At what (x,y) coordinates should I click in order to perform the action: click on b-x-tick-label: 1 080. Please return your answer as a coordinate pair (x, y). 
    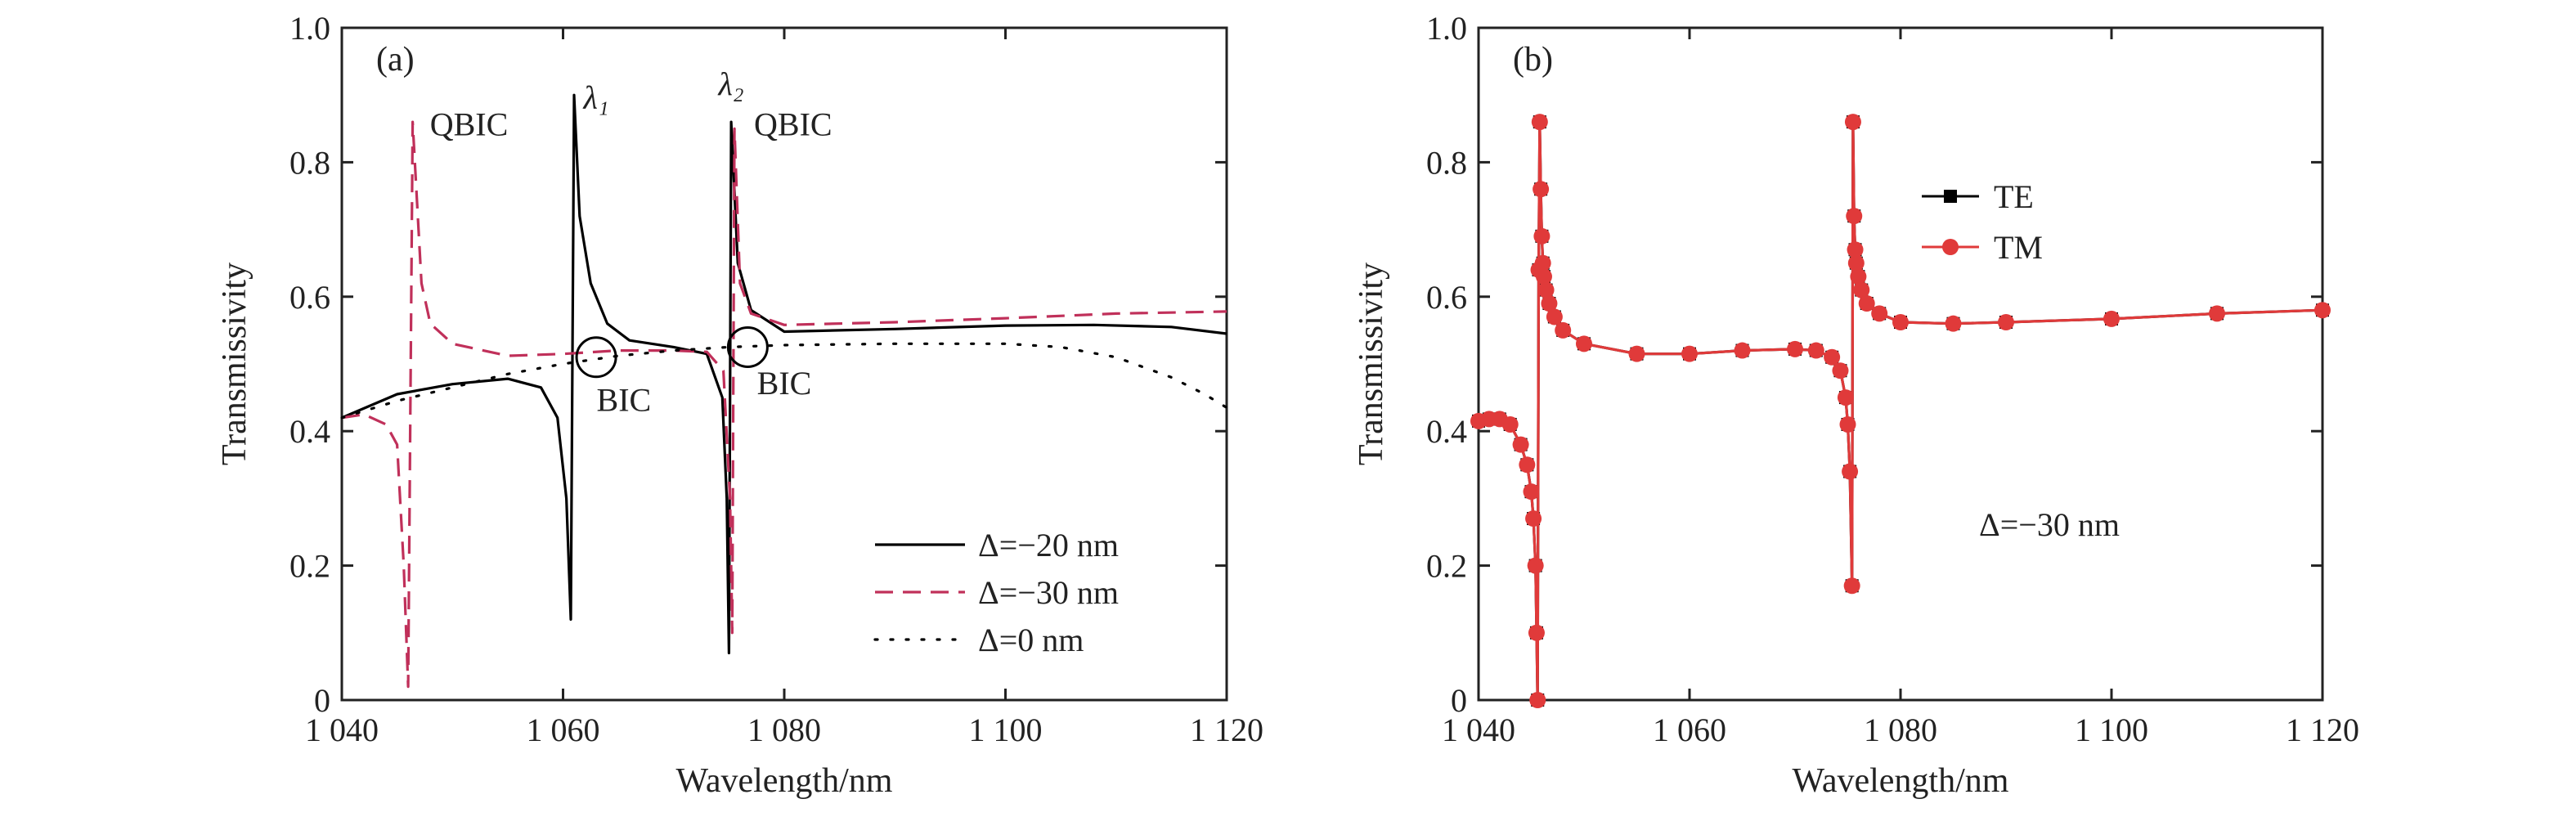
    Looking at the image, I should click on (1900, 730).